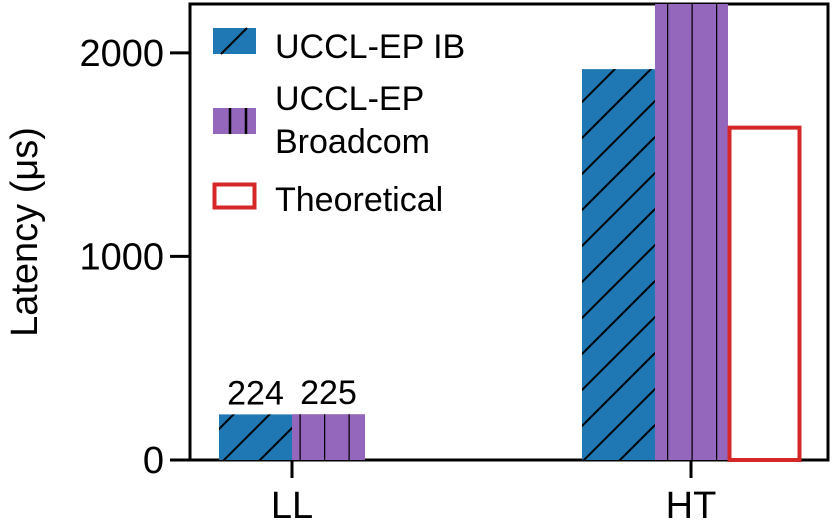 The image size is (835, 525). What do you see at coordinates (121, 54) in the screenshot?
I see `y-tick-label: 2000` at bounding box center [121, 54].